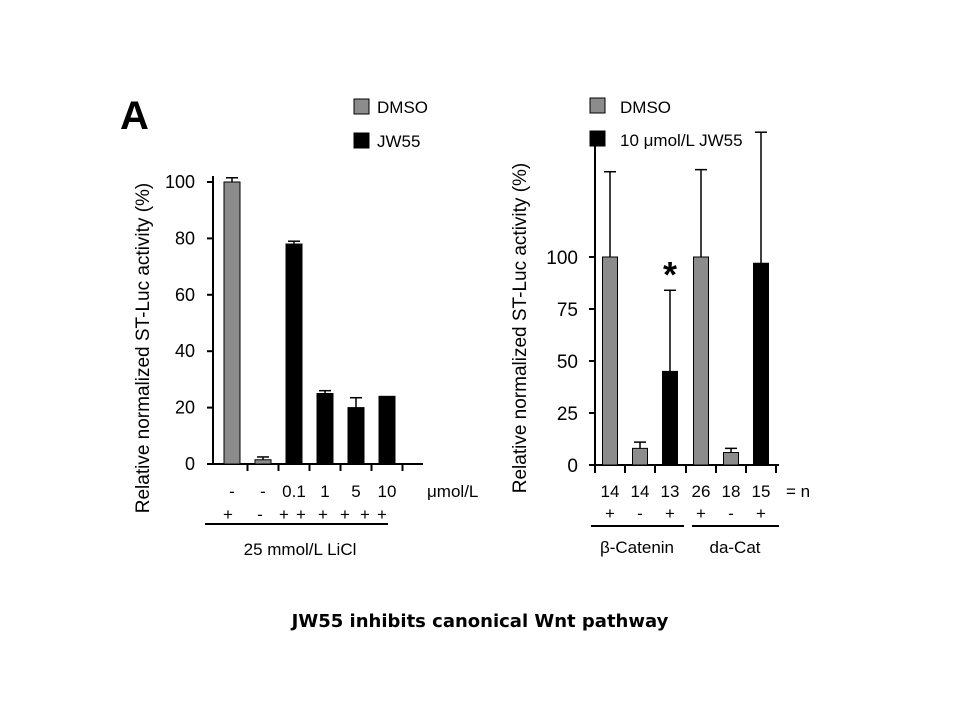  Describe the element at coordinates (185, 351) in the screenshot. I see `y-tick-label: 40` at that location.